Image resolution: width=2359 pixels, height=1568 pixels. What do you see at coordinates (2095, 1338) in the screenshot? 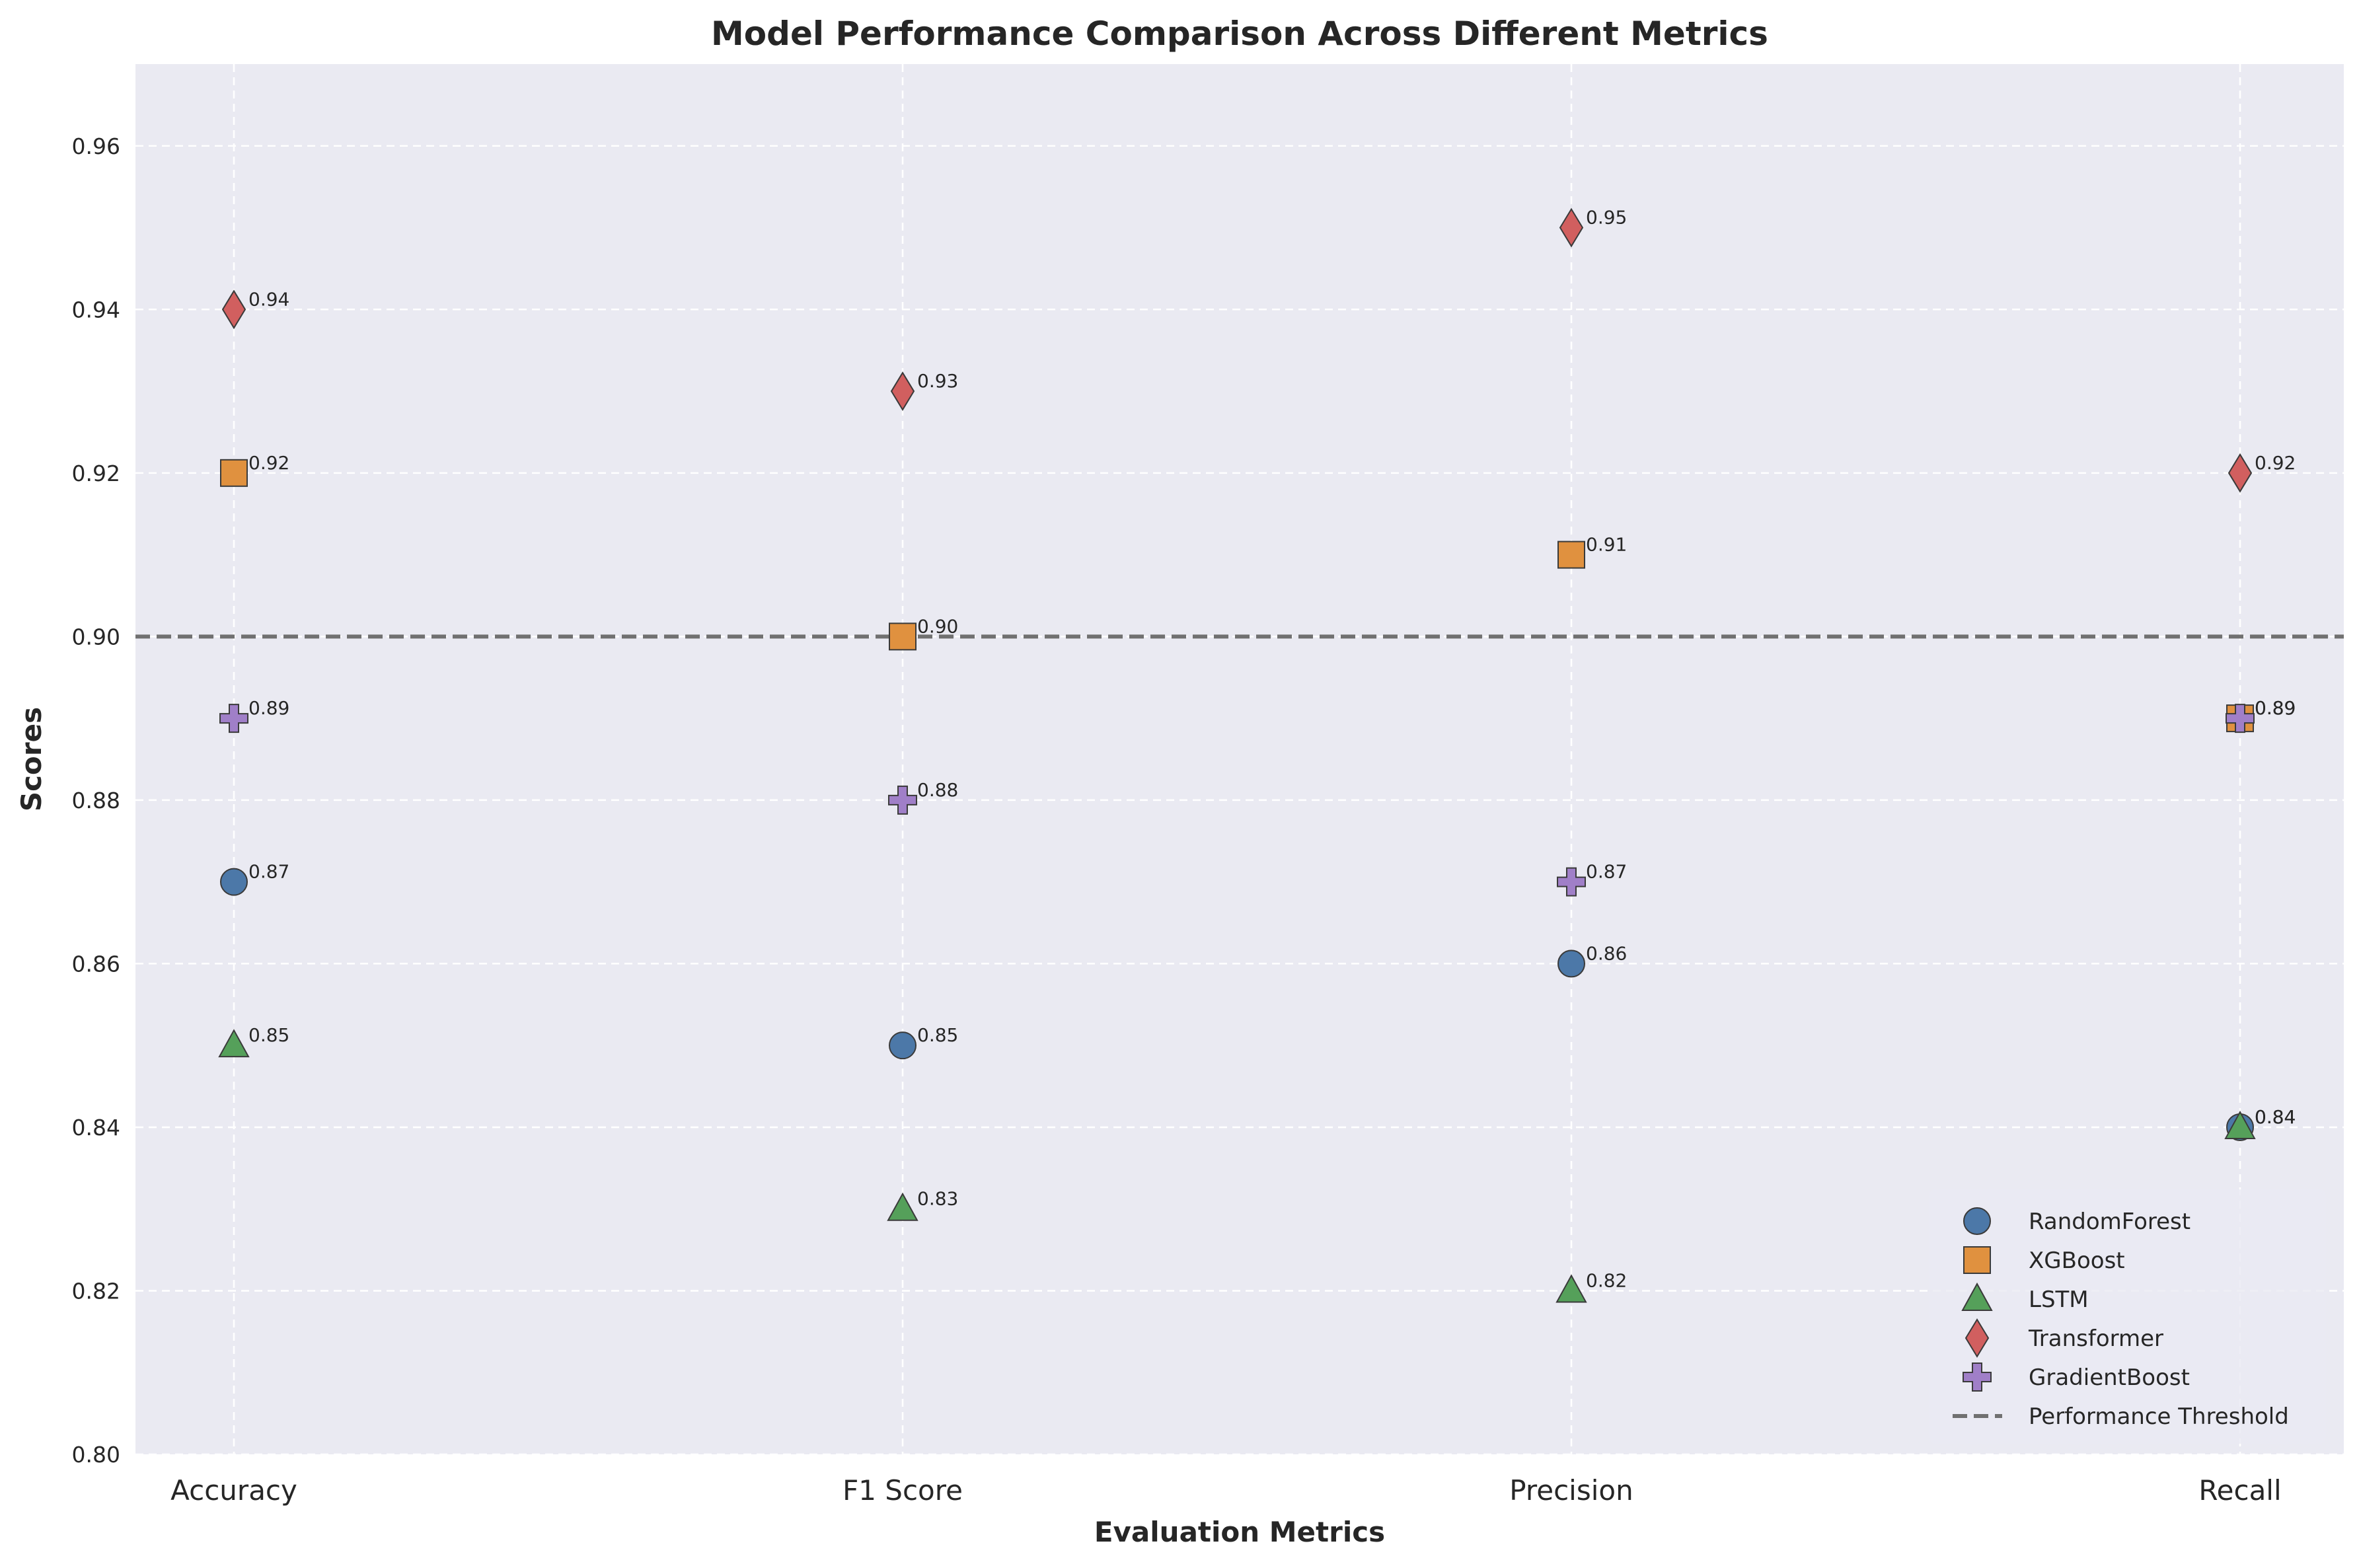
I see `legend-label-transformer: Transformer` at bounding box center [2095, 1338].